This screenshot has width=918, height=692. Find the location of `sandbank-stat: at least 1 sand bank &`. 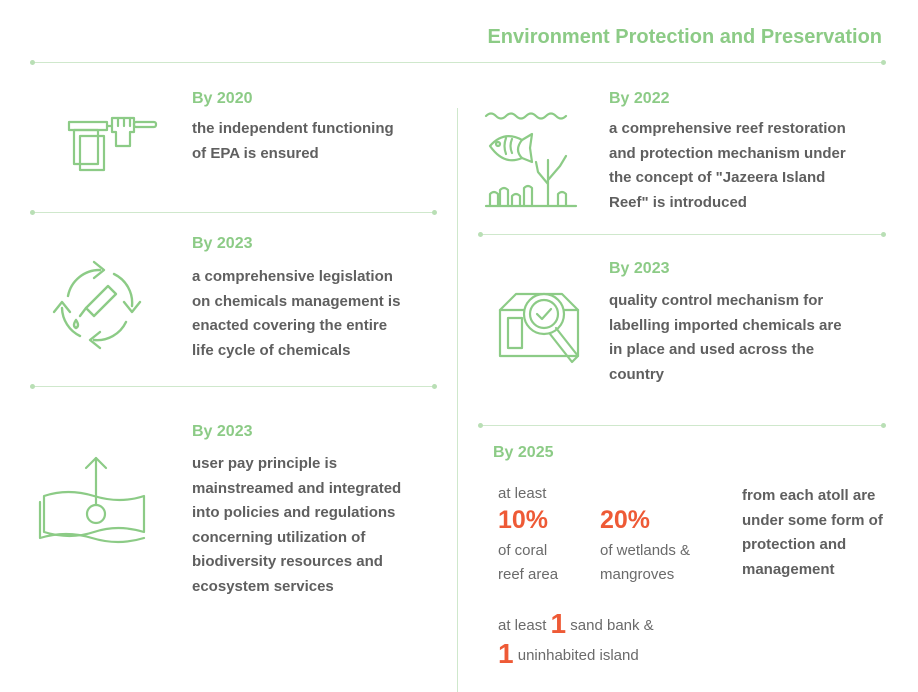

sandbank-stat: at least 1 sand bank & is located at coordinates (576, 624).